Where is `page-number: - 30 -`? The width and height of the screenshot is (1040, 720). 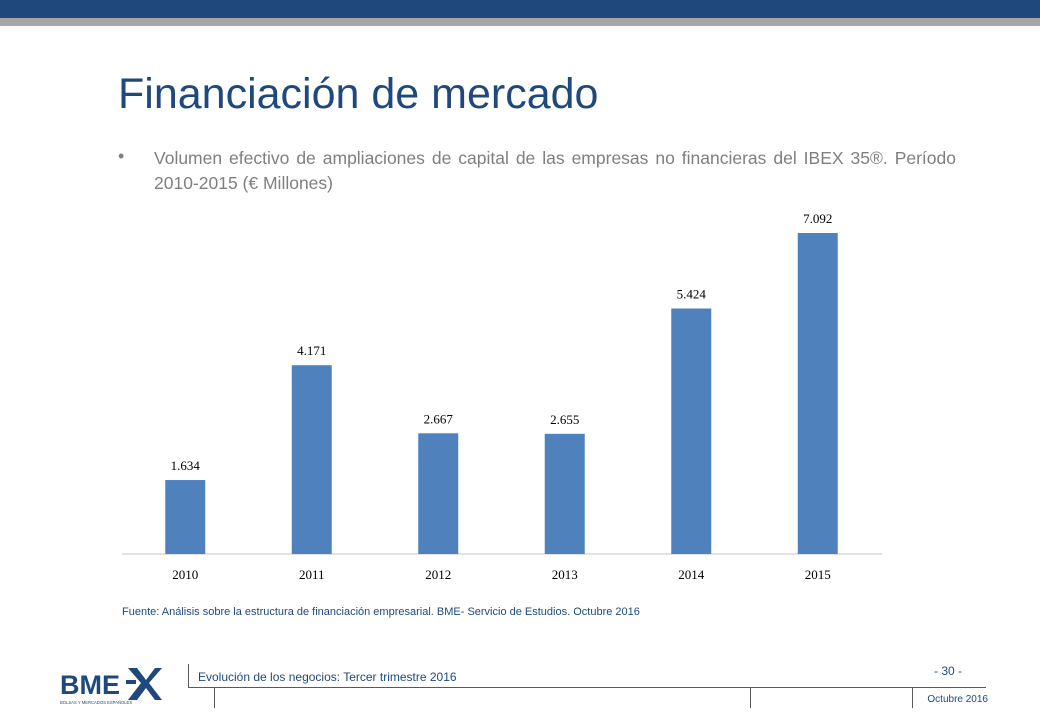 page-number: - 30 - is located at coordinates (947, 671).